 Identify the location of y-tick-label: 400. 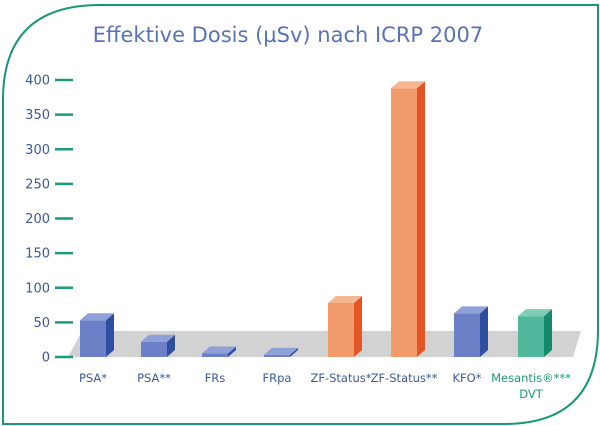
(37, 81).